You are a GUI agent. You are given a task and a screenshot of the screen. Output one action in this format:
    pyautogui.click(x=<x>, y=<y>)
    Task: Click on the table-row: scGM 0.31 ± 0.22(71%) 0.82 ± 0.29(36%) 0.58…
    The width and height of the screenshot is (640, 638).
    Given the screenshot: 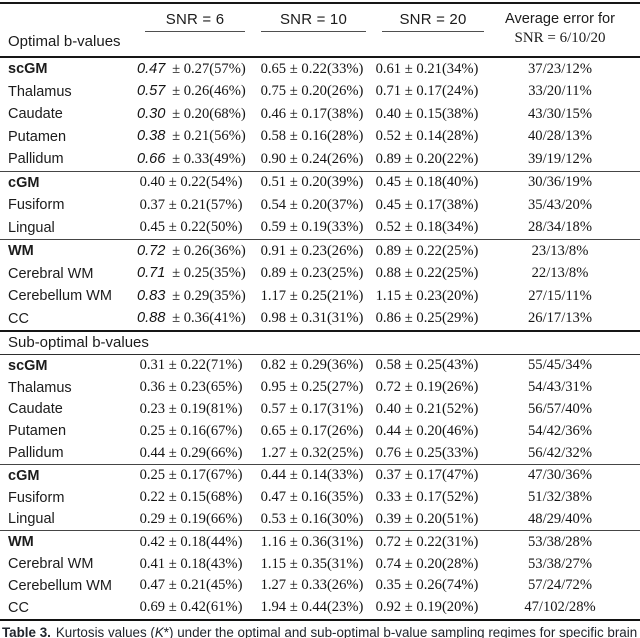 What is the action you would take?
    pyautogui.click(x=320, y=366)
    